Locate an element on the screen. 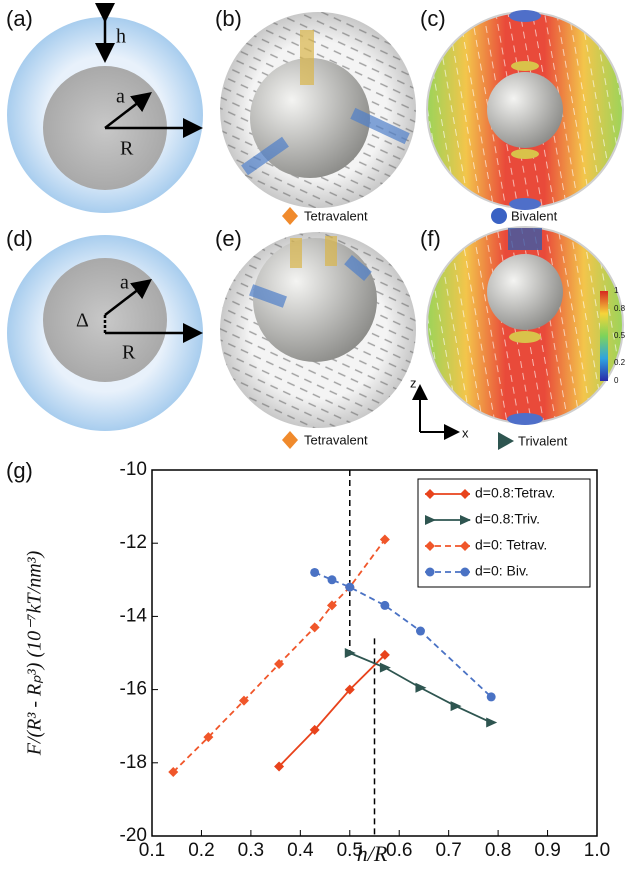 The image size is (636, 873). symbol: h is located at coordinates (121, 37).